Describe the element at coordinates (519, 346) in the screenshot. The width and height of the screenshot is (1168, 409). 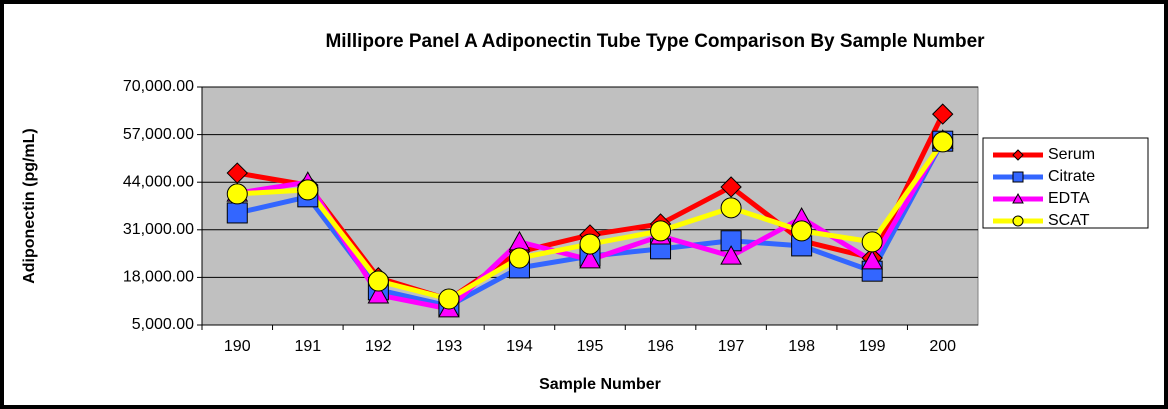
I see `x-tick-label: 194` at that location.